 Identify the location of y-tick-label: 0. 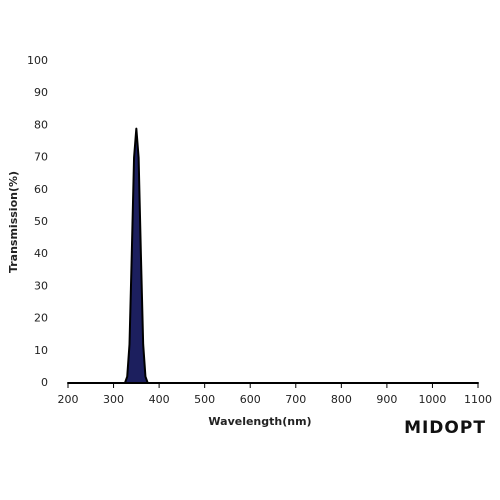
(44, 382).